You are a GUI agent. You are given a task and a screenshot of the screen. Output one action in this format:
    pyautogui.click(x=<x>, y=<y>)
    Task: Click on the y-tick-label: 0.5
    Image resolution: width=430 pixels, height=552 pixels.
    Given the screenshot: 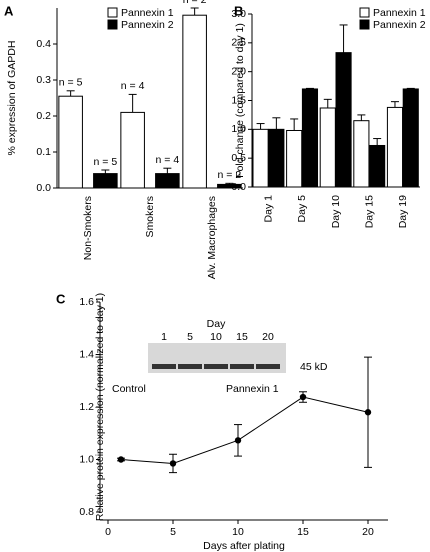 What is the action you would take?
    pyautogui.click(x=238, y=158)
    